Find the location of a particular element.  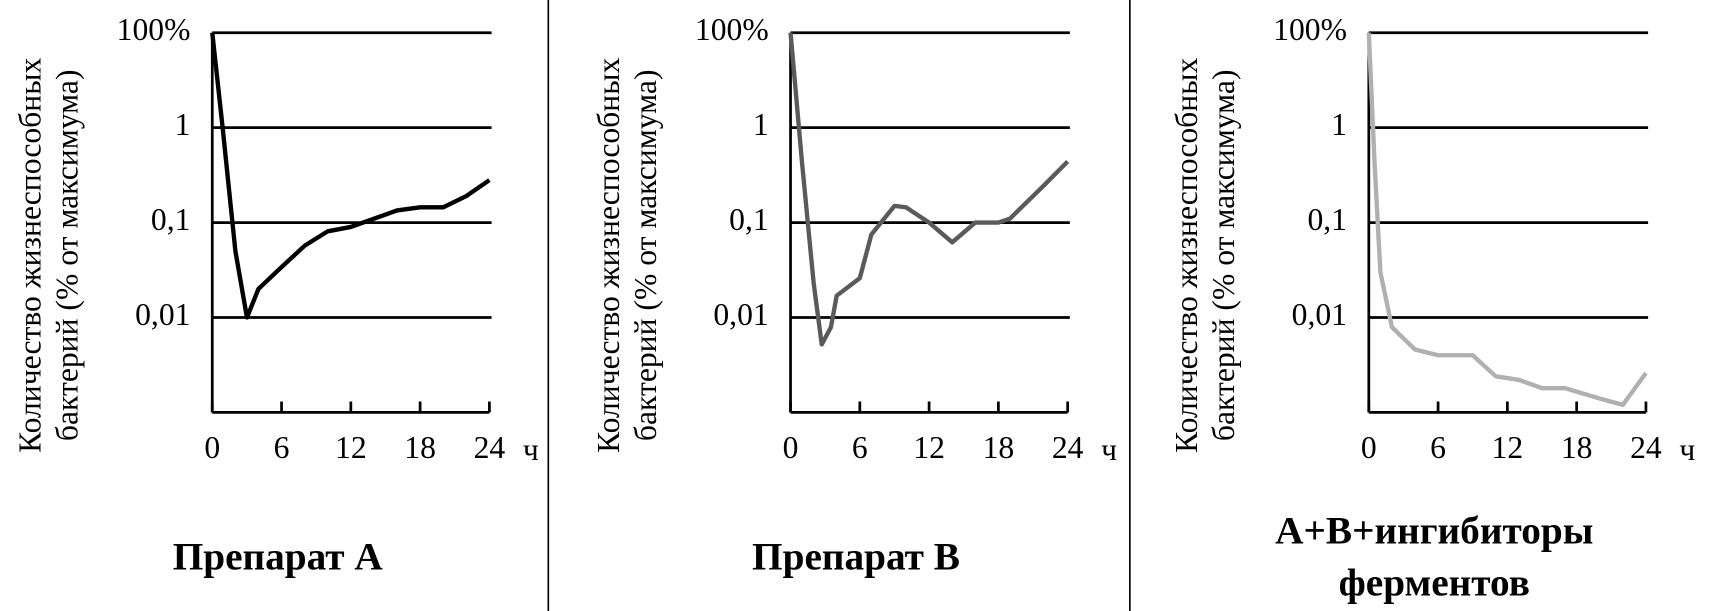

chart-title: А+В+ингибиторы ферментов is located at coordinates (1434, 556).